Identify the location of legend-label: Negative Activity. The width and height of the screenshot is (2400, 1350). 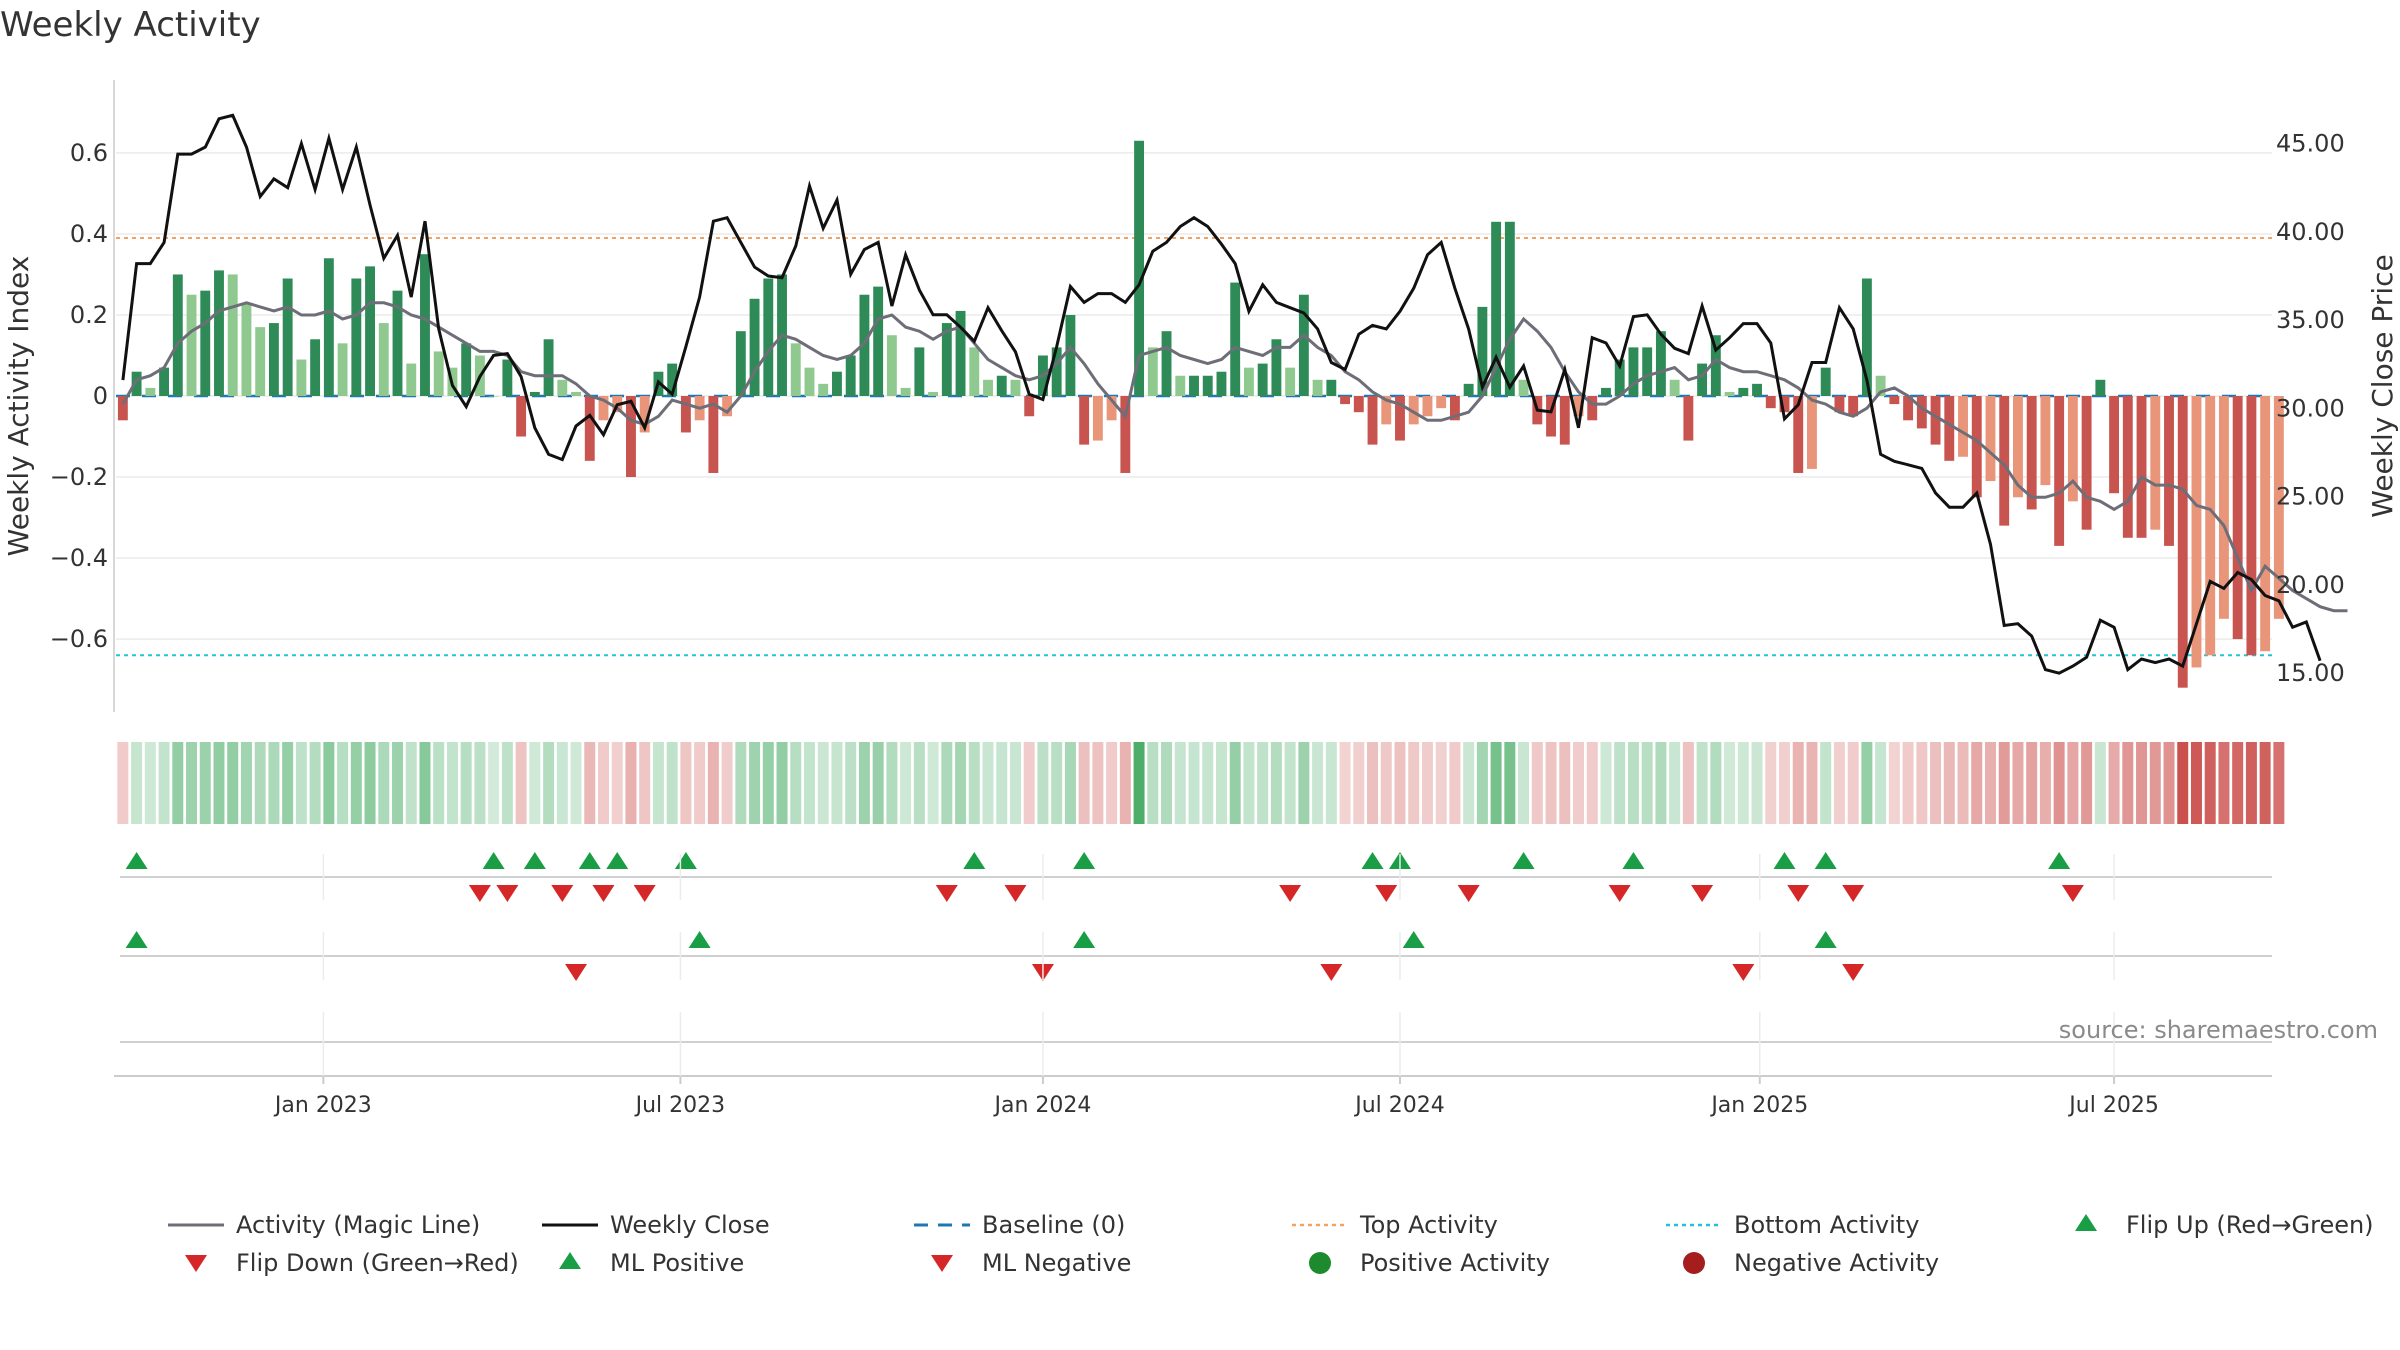
(1836, 1263).